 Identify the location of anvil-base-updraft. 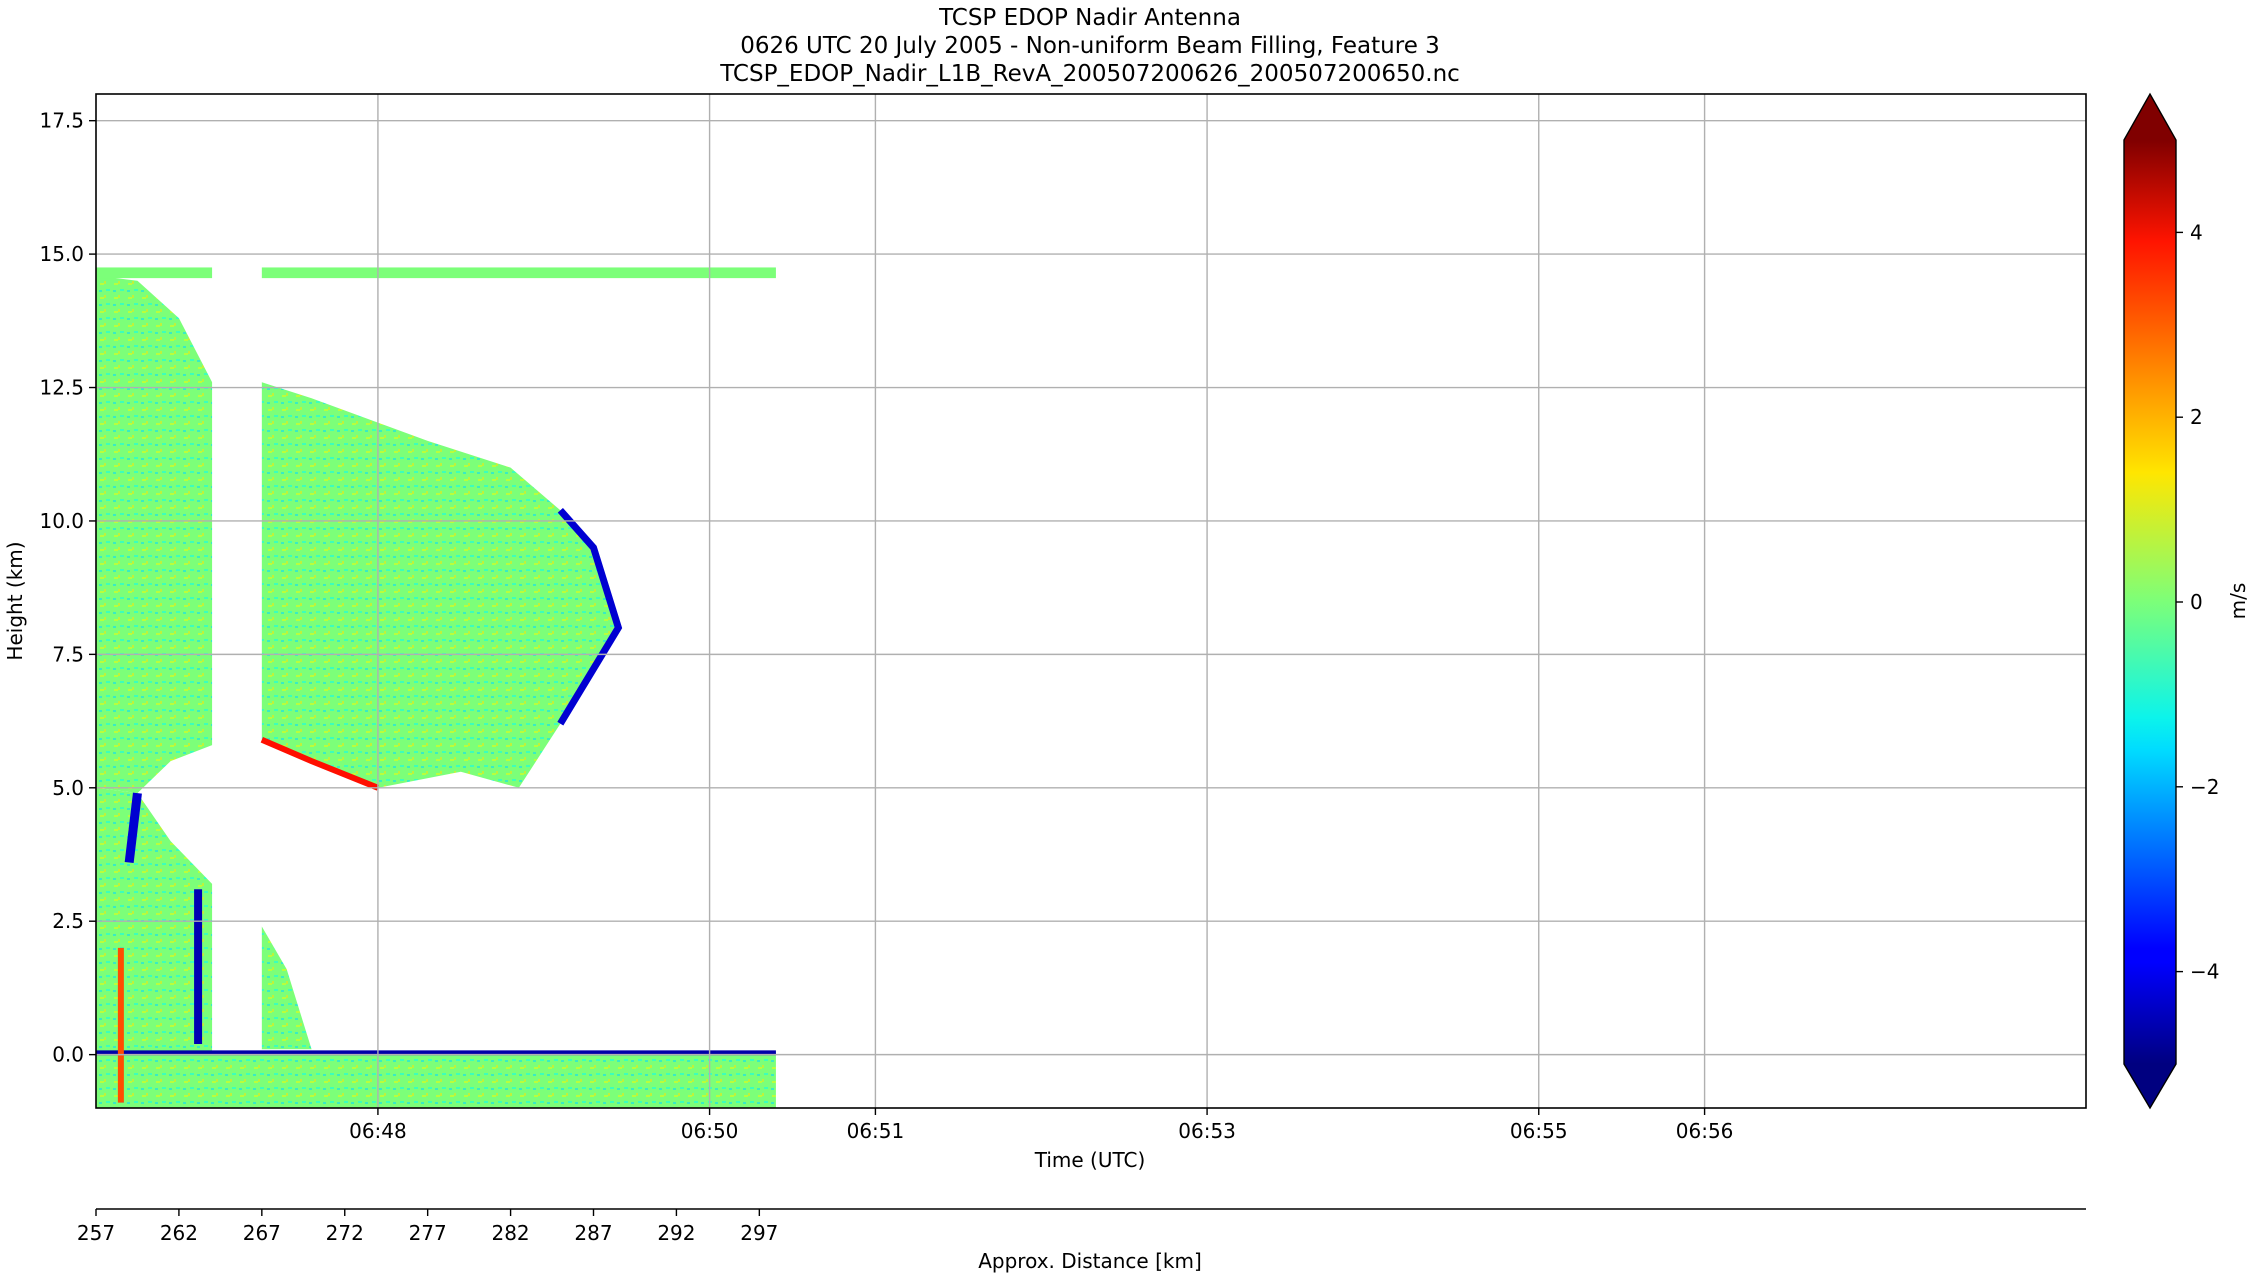
(320, 764).